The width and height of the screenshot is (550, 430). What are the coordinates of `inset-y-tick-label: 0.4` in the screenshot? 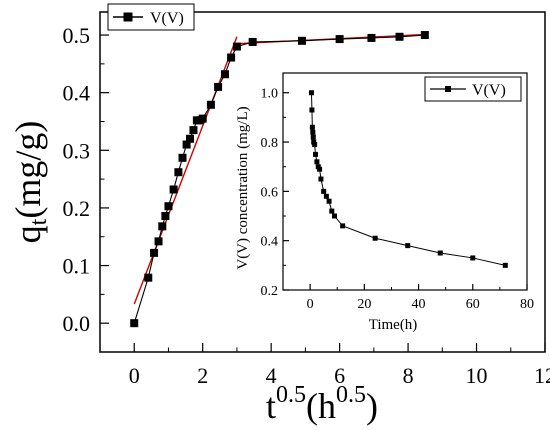 It's located at (270, 242).